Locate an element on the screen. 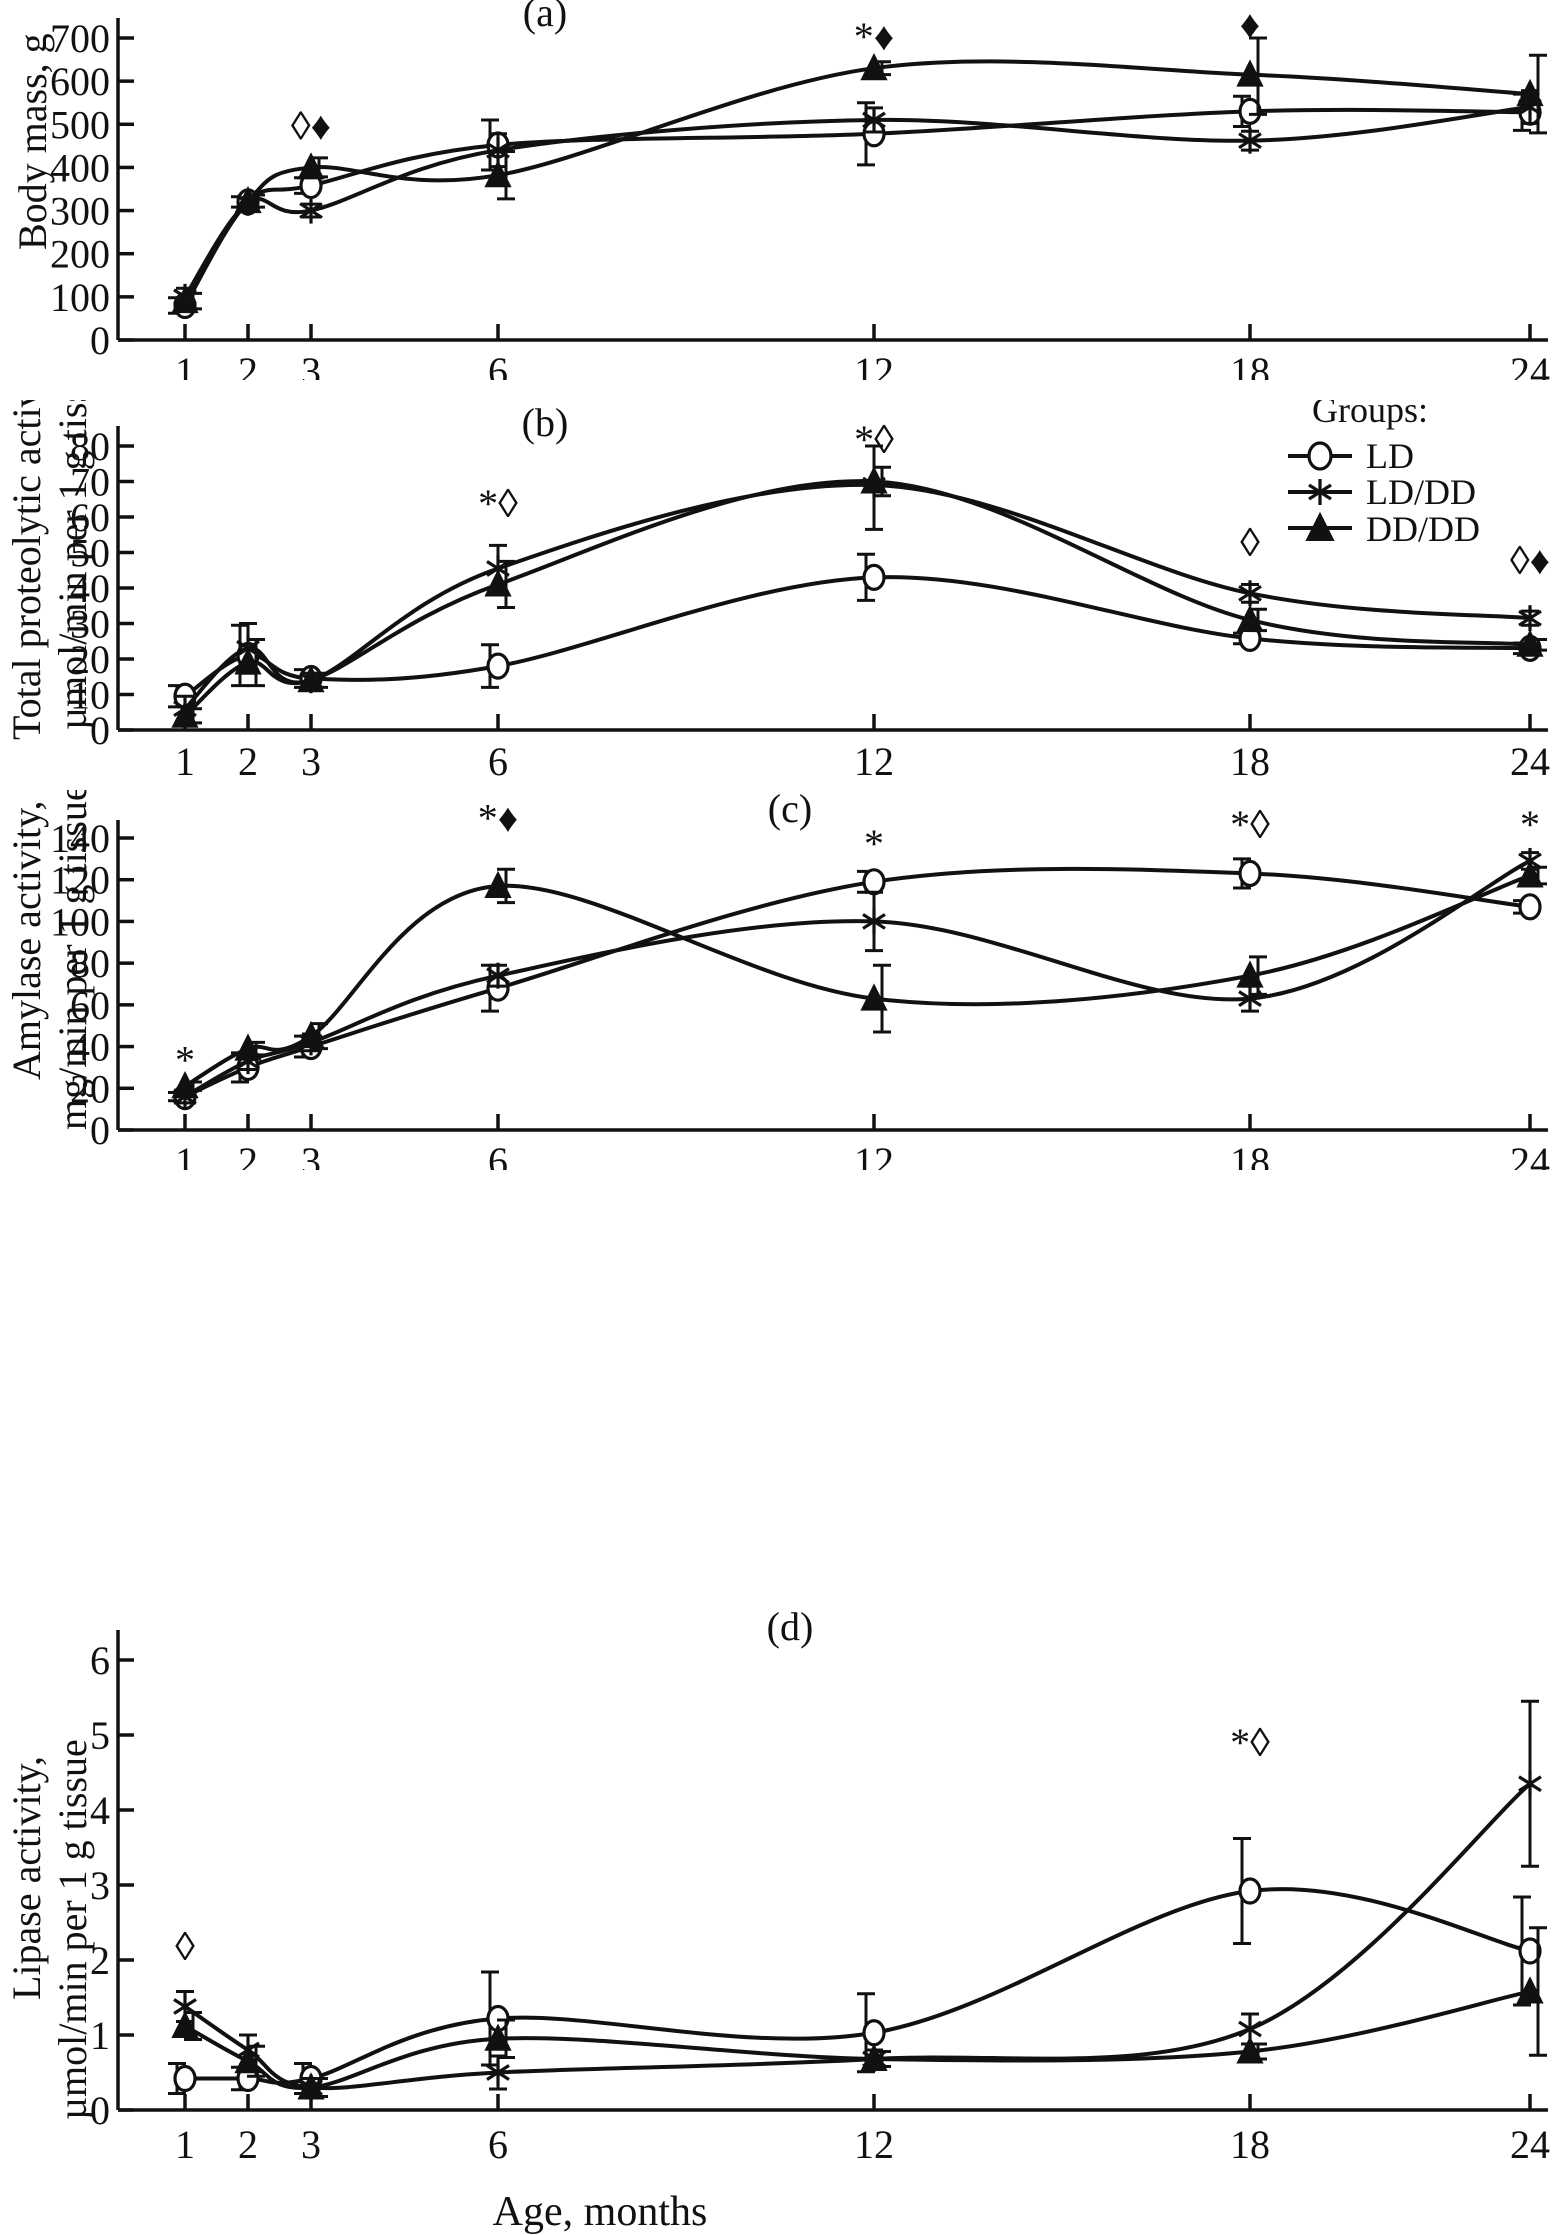 The image size is (1566, 2235). legend-item-ld-dd: LD/DD is located at coordinates (1382, 492).